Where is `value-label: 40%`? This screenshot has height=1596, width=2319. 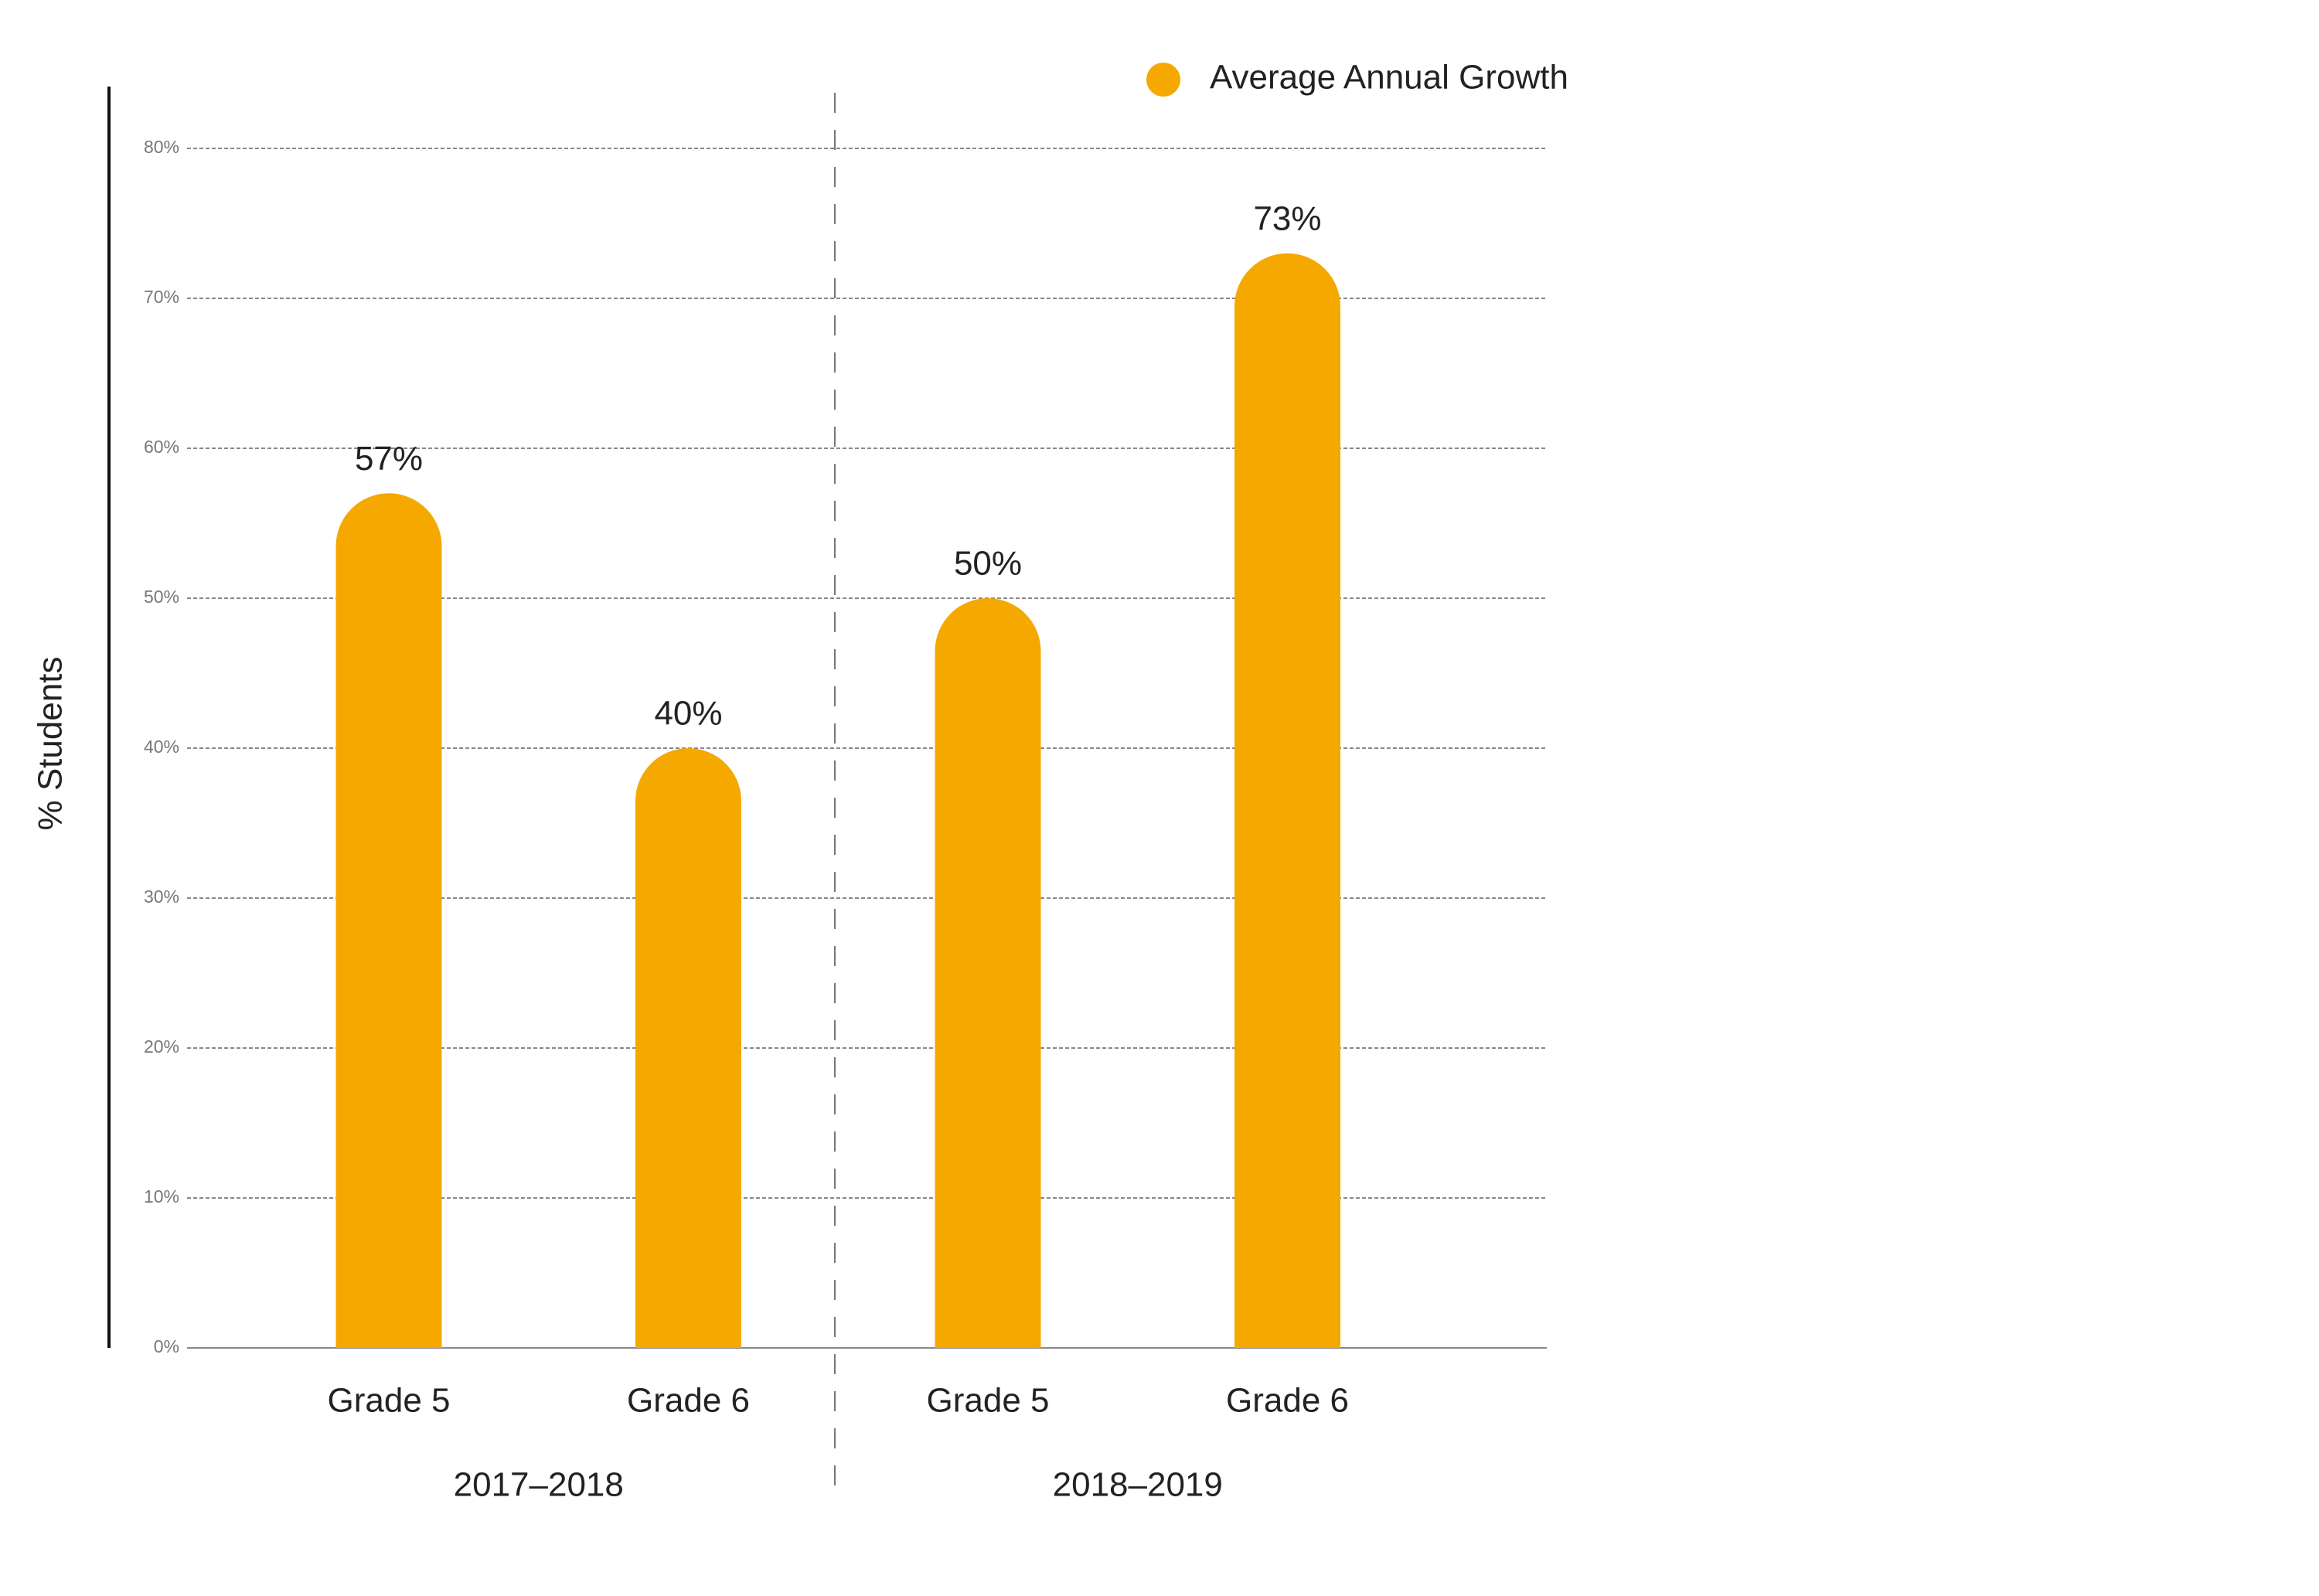 value-label: 40% is located at coordinates (688, 714).